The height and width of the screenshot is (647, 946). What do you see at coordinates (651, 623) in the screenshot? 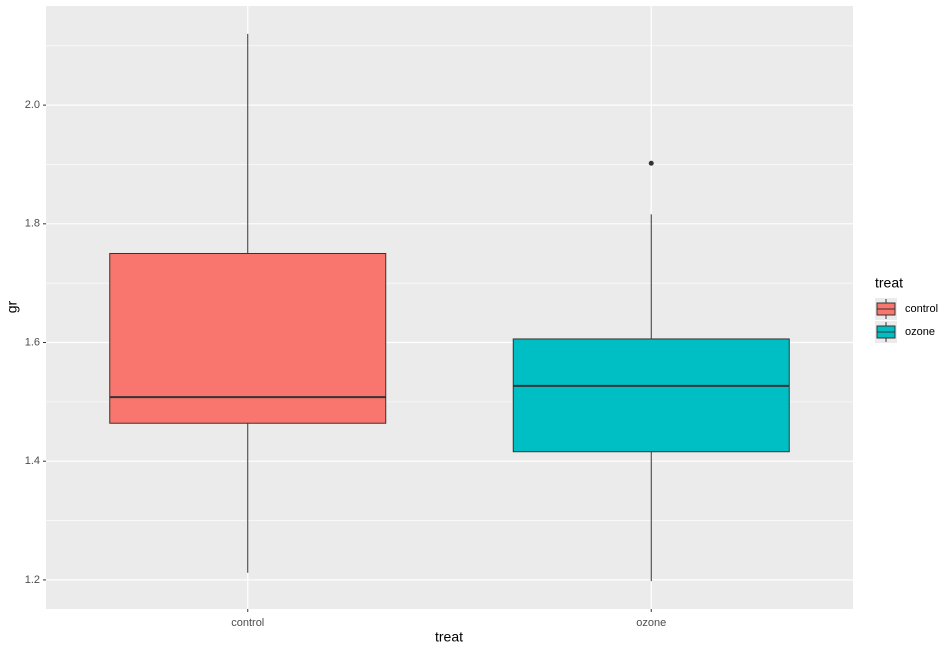
I see `x-tick-label: ozone` at bounding box center [651, 623].